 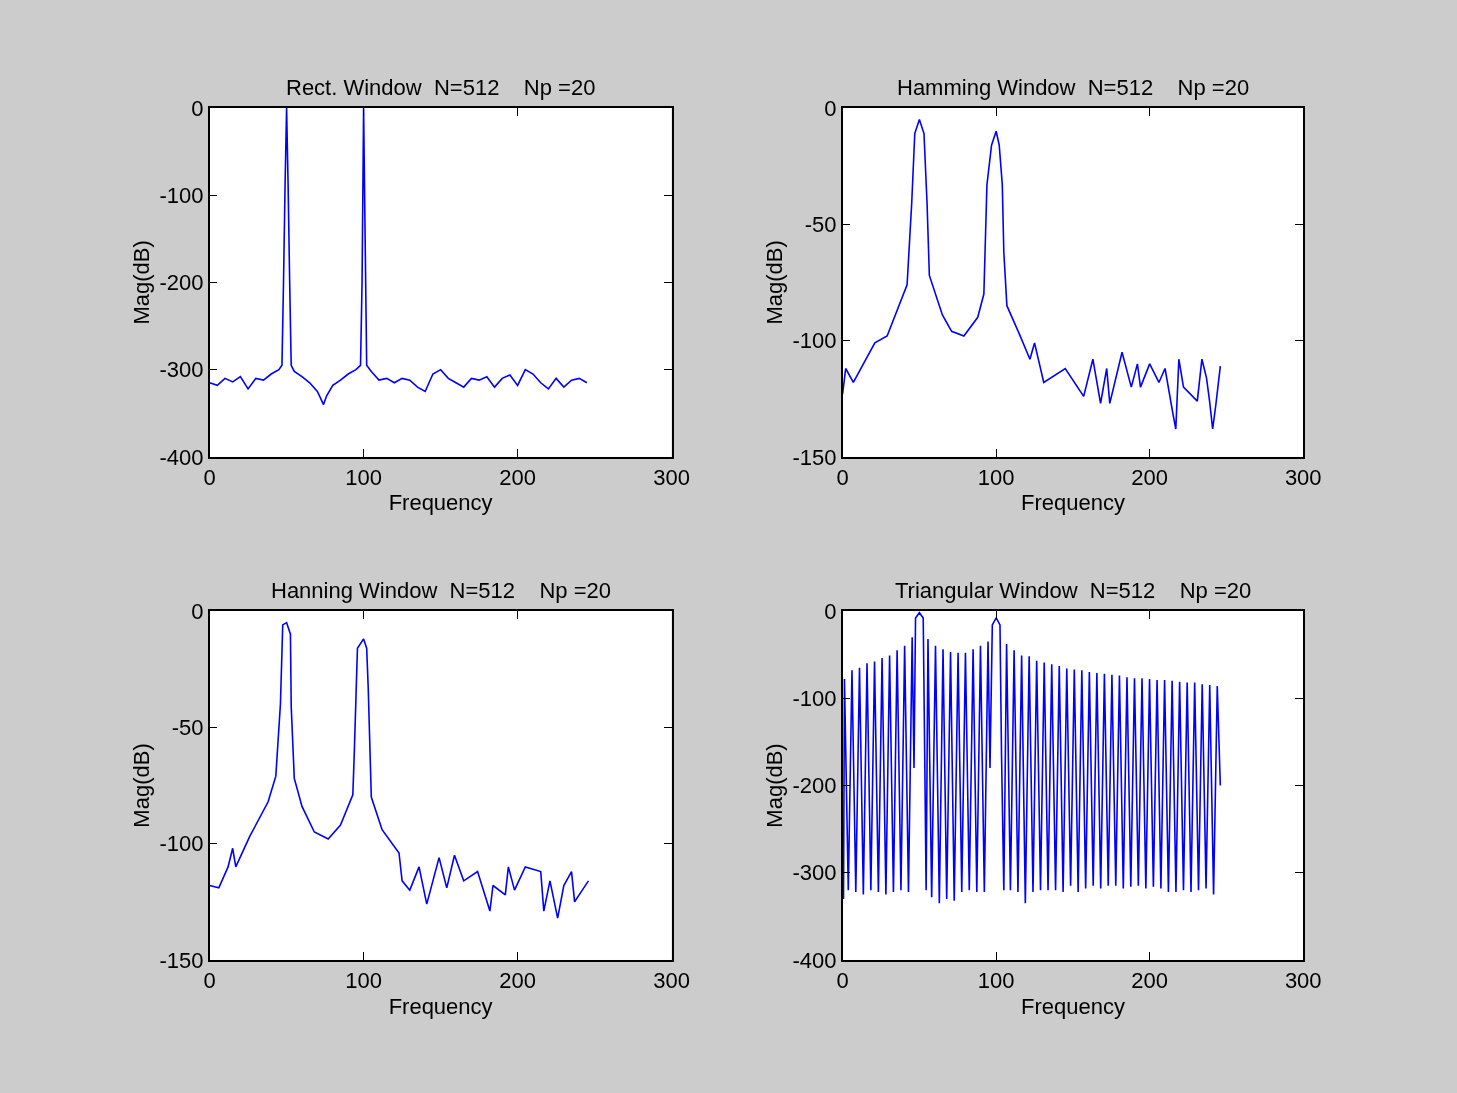 What do you see at coordinates (1073, 590) in the screenshot?
I see `chart-title: Triangular Window N=512 Np =20` at bounding box center [1073, 590].